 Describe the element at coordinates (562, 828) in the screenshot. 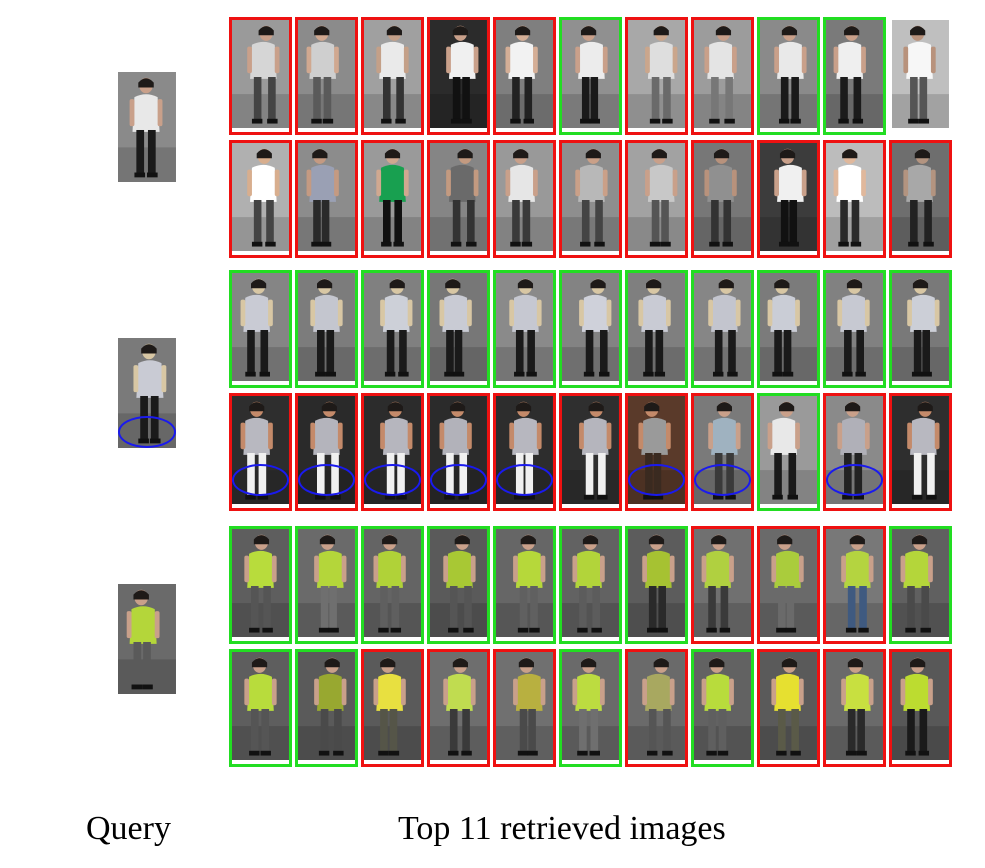

I see `results-caption: Top 11 retrieved images` at that location.